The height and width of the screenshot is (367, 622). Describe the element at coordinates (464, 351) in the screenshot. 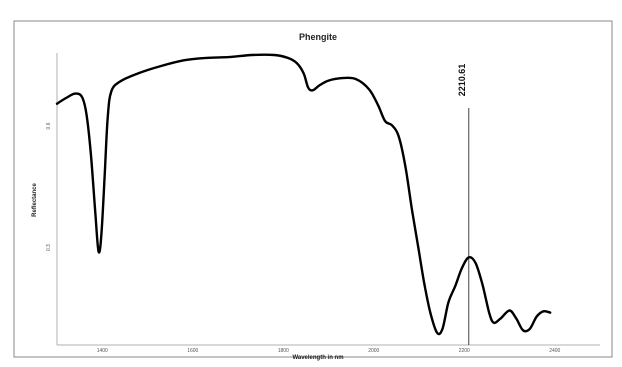

I see `x-tick-label: 2200` at that location.